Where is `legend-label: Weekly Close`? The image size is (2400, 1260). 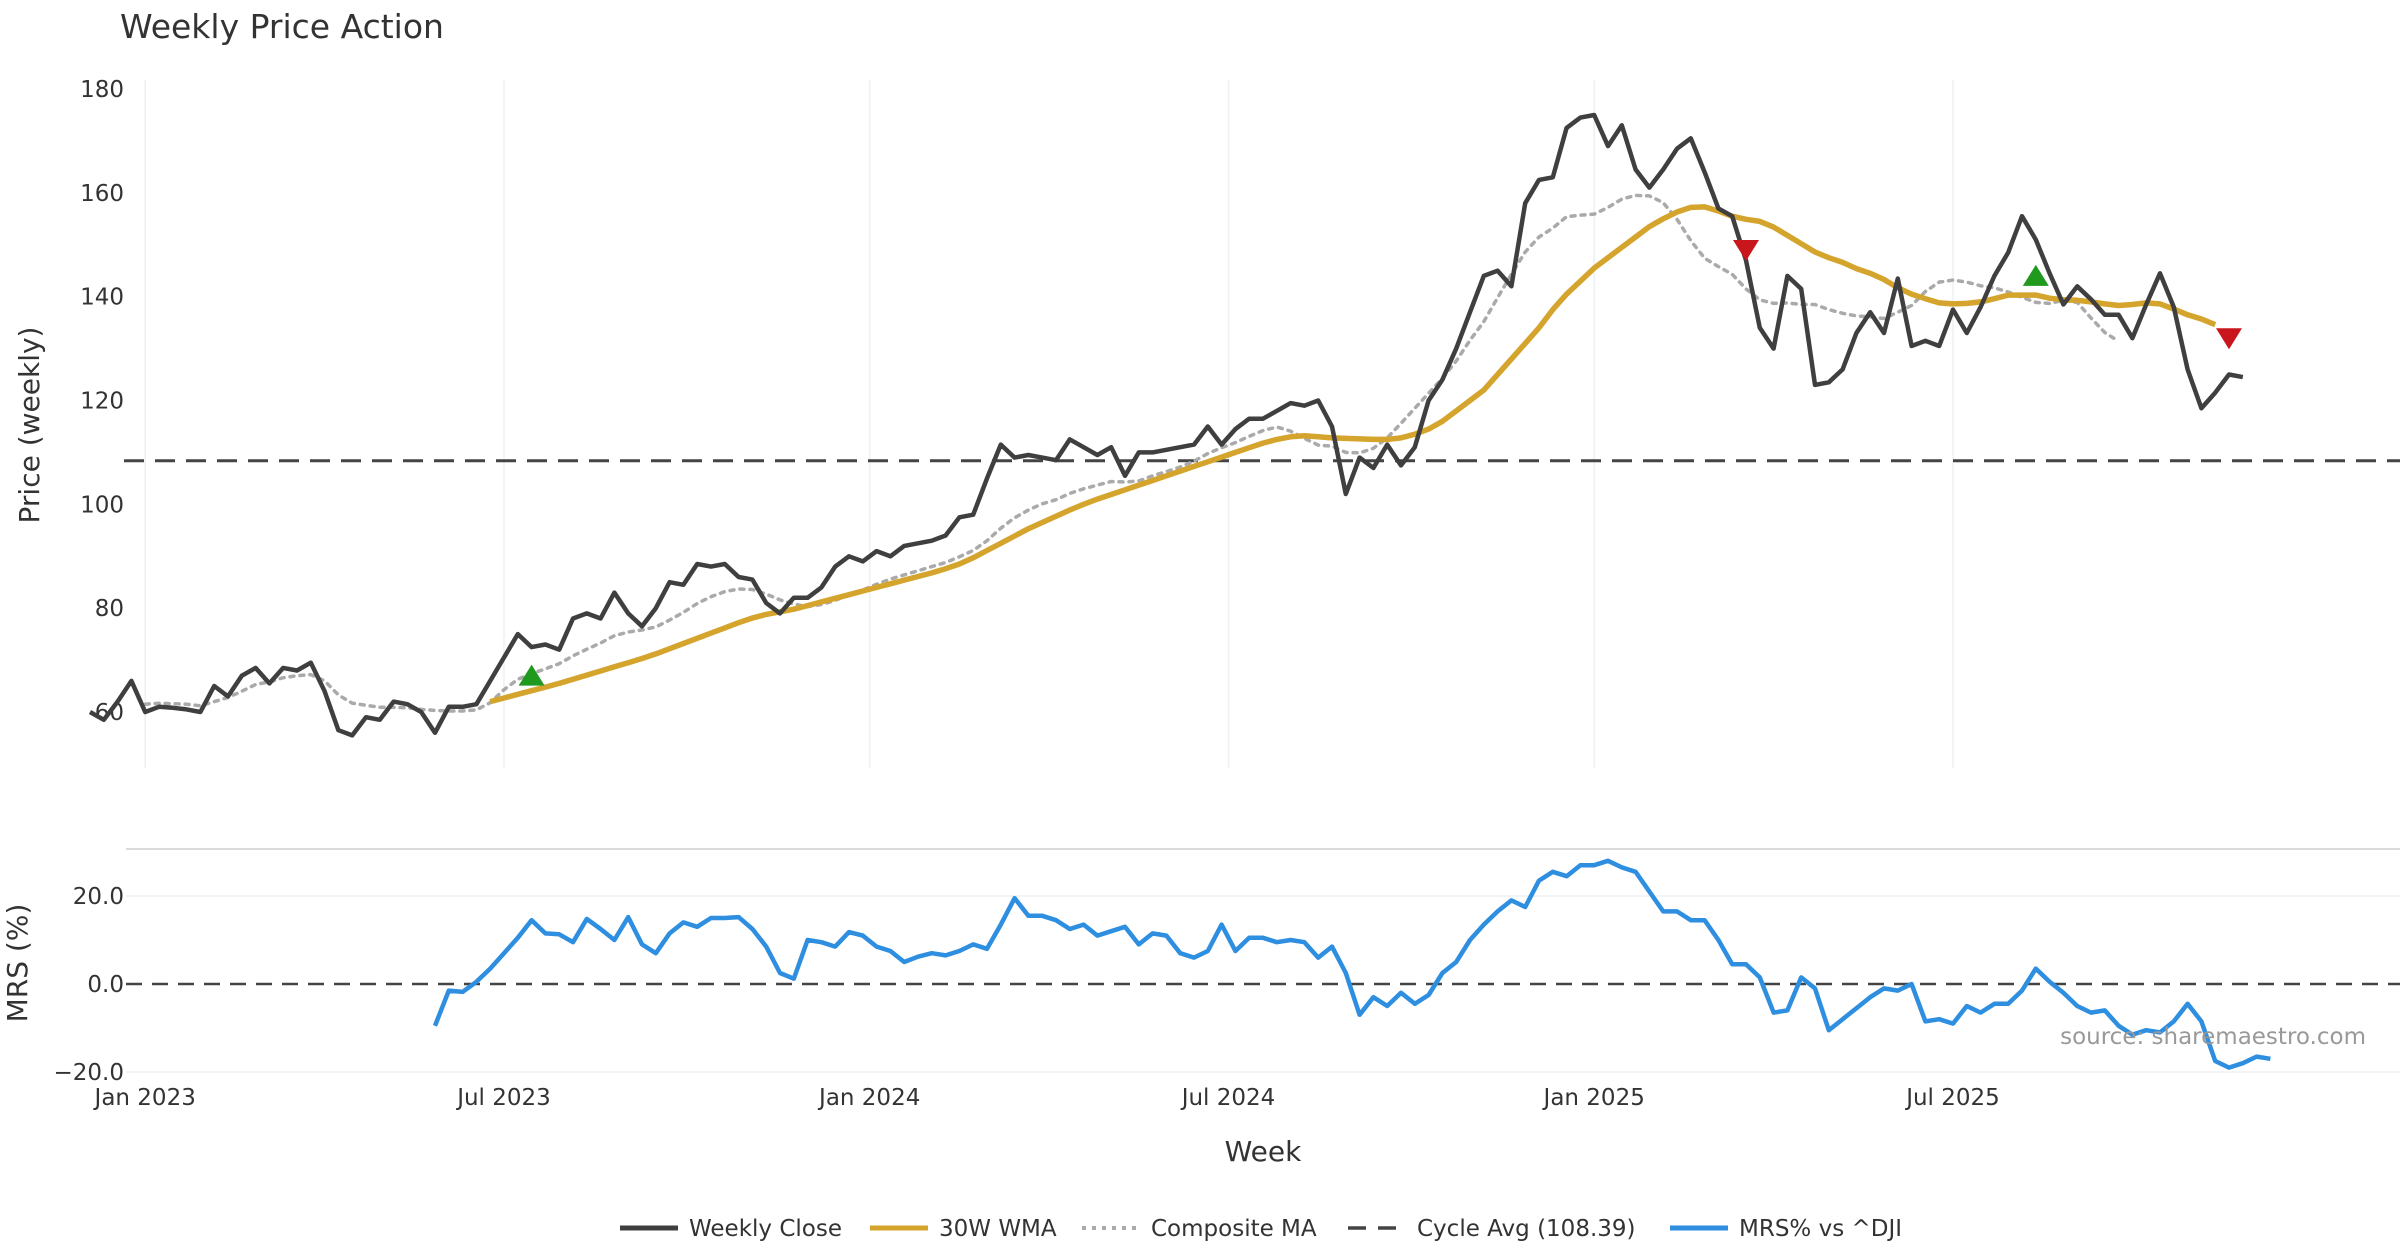 legend-label: Weekly Close is located at coordinates (765, 1229).